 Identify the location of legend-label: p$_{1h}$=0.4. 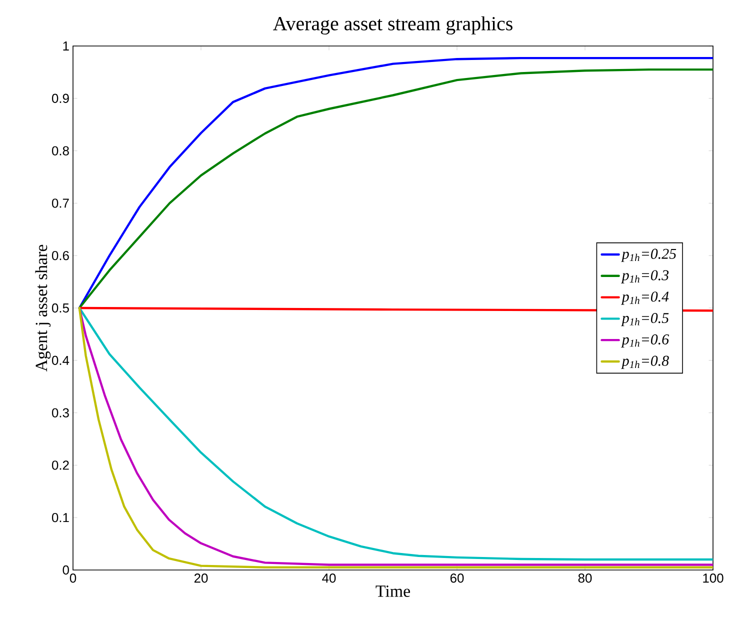
(645, 298).